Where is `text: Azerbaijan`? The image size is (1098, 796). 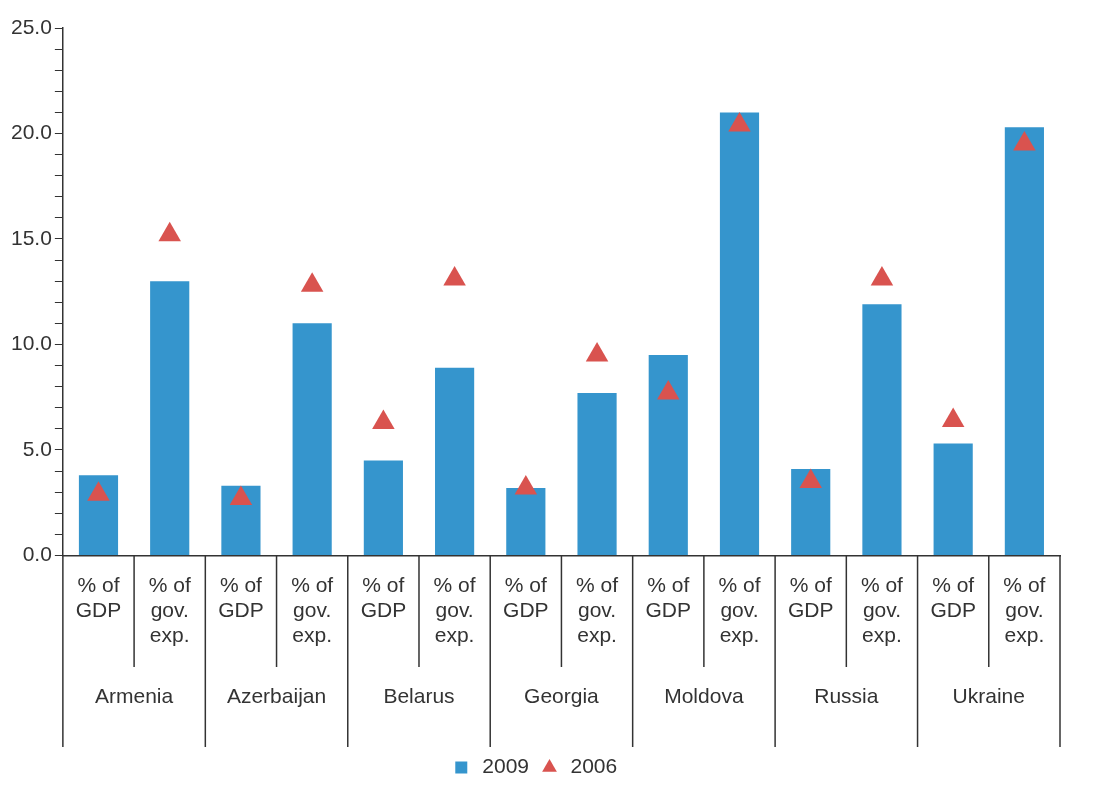
text: Azerbaijan is located at coordinates (276, 695).